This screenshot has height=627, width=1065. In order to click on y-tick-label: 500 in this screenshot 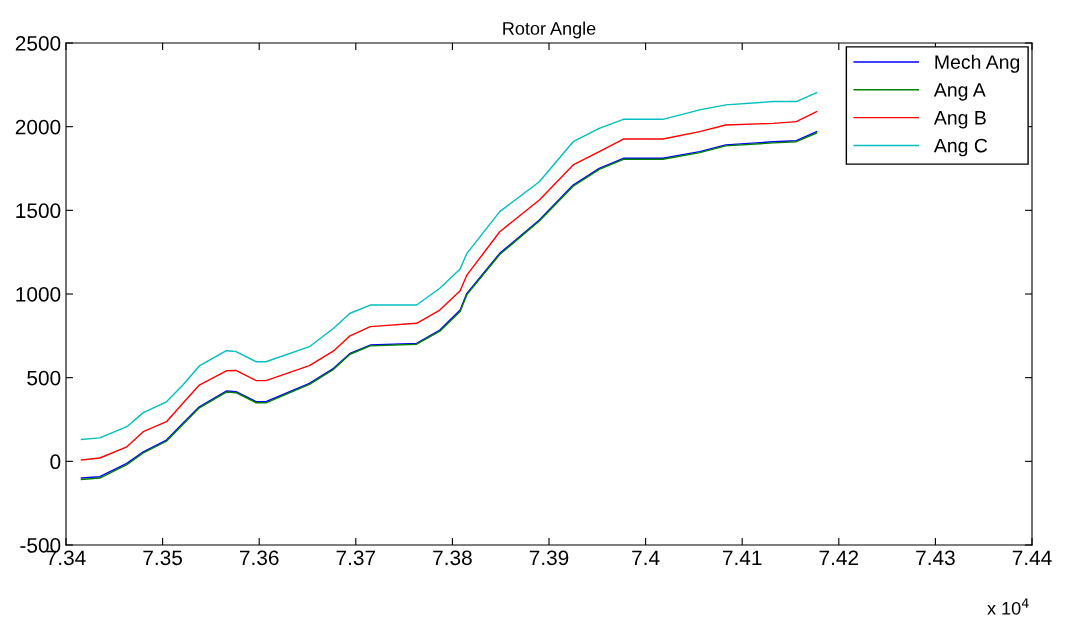, I will do `click(44, 378)`.